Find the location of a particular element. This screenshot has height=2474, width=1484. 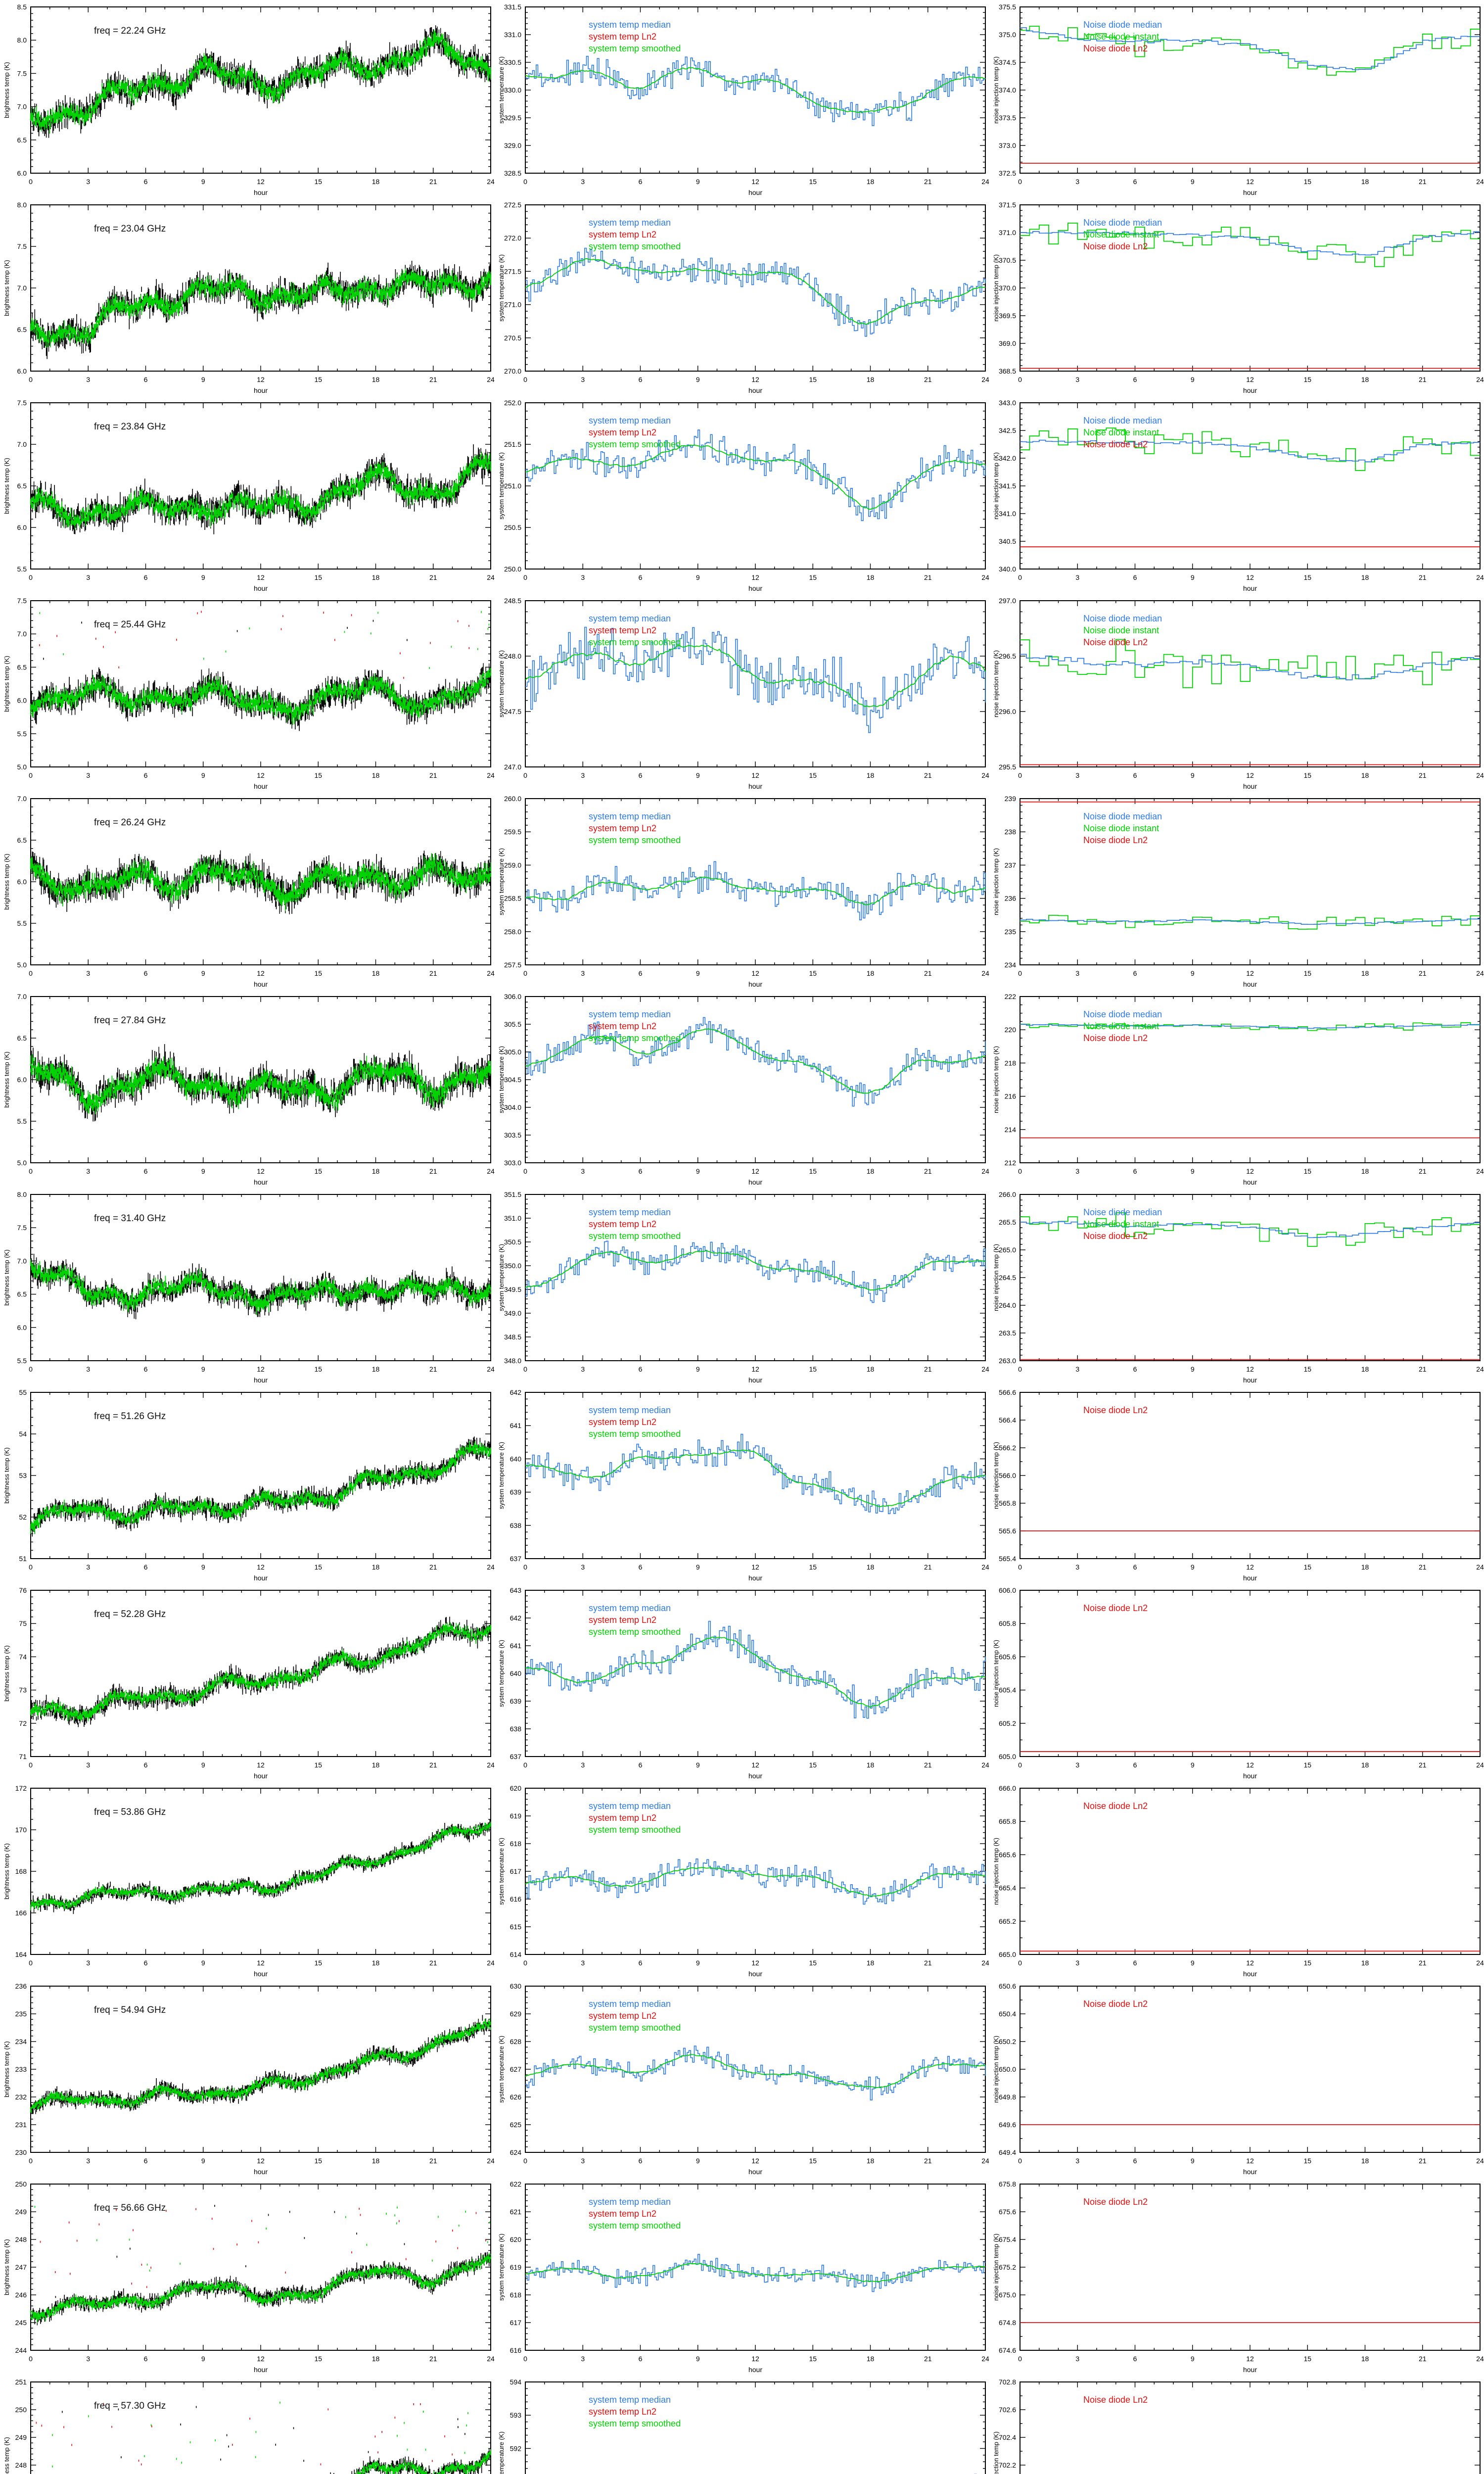

plot-text: 614 is located at coordinates (516, 1955).